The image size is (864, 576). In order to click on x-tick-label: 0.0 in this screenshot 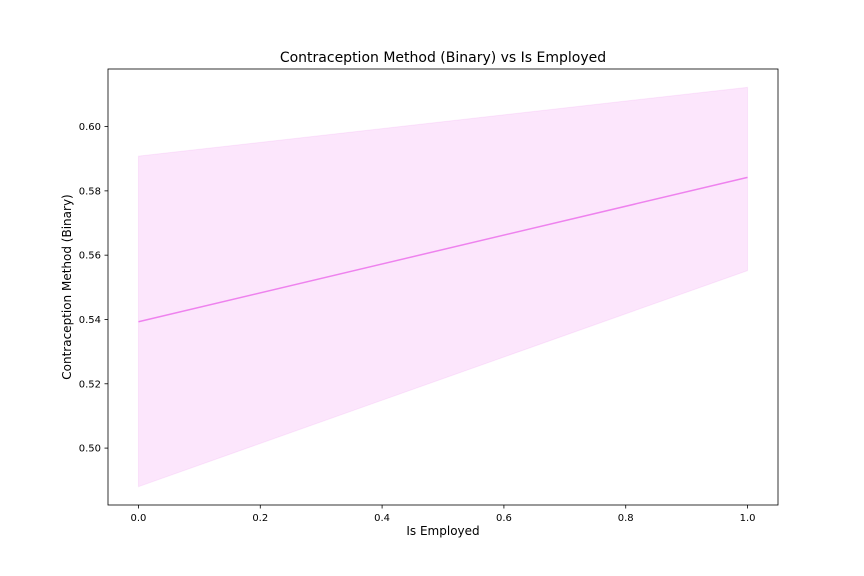, I will do `click(139, 518)`.